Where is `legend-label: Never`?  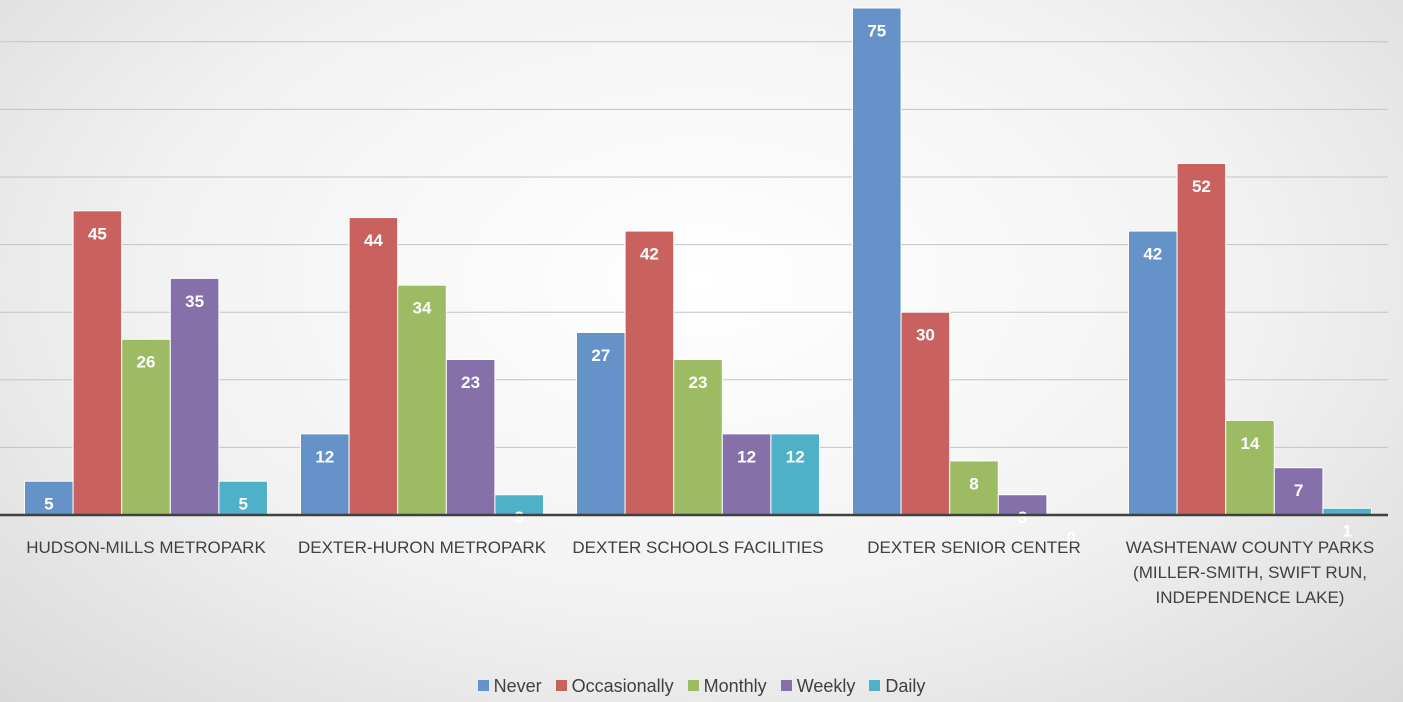 legend-label: Never is located at coordinates (517, 686).